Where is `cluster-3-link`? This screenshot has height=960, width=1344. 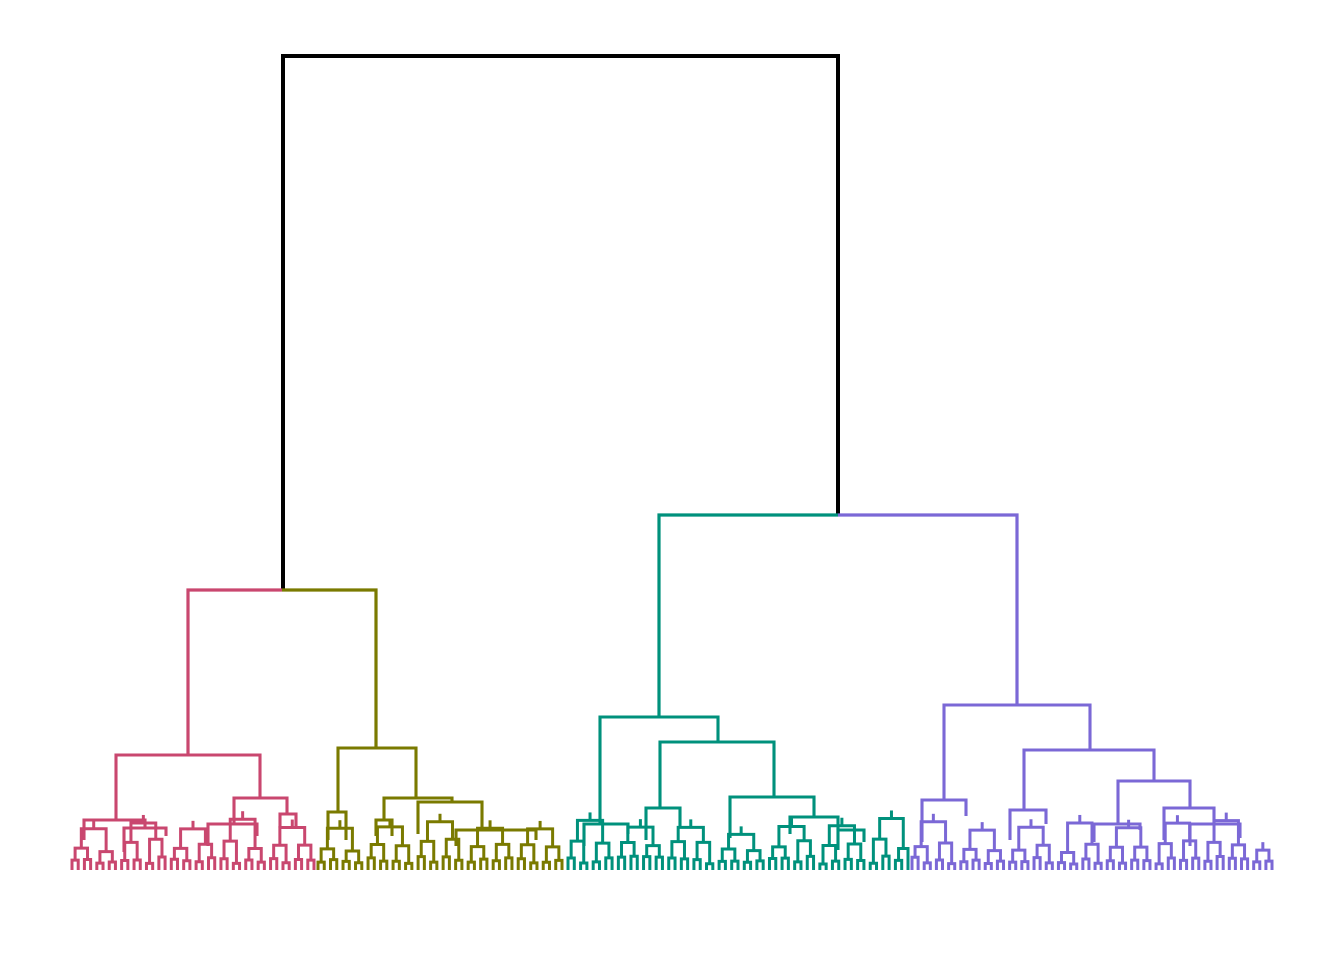
cluster-3-link is located at coordinates (747, 615).